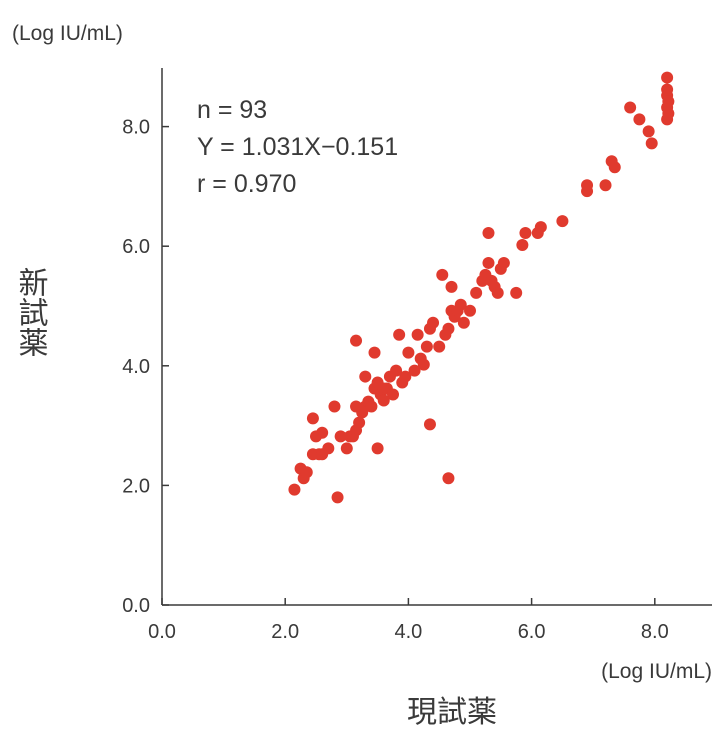  Describe the element at coordinates (136, 367) in the screenshot. I see `y-tick-label: 4.0` at that location.